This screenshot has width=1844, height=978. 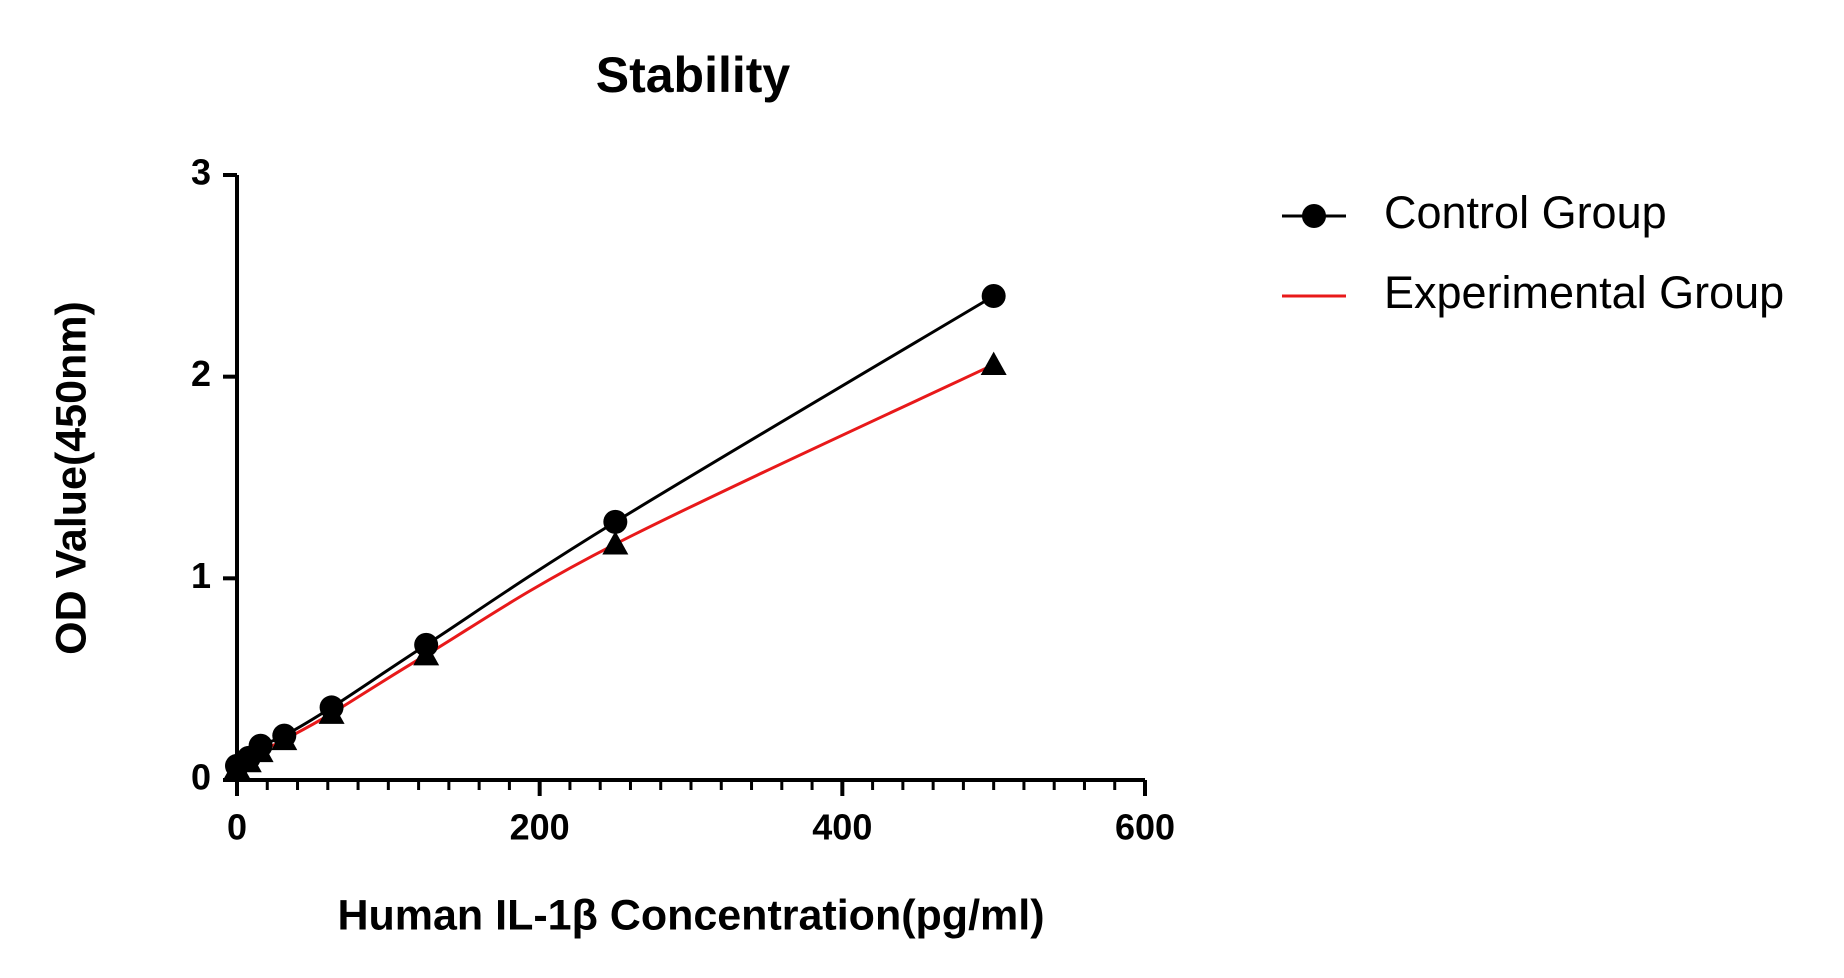 I want to click on chart-title: Stability, so click(x=693, y=75).